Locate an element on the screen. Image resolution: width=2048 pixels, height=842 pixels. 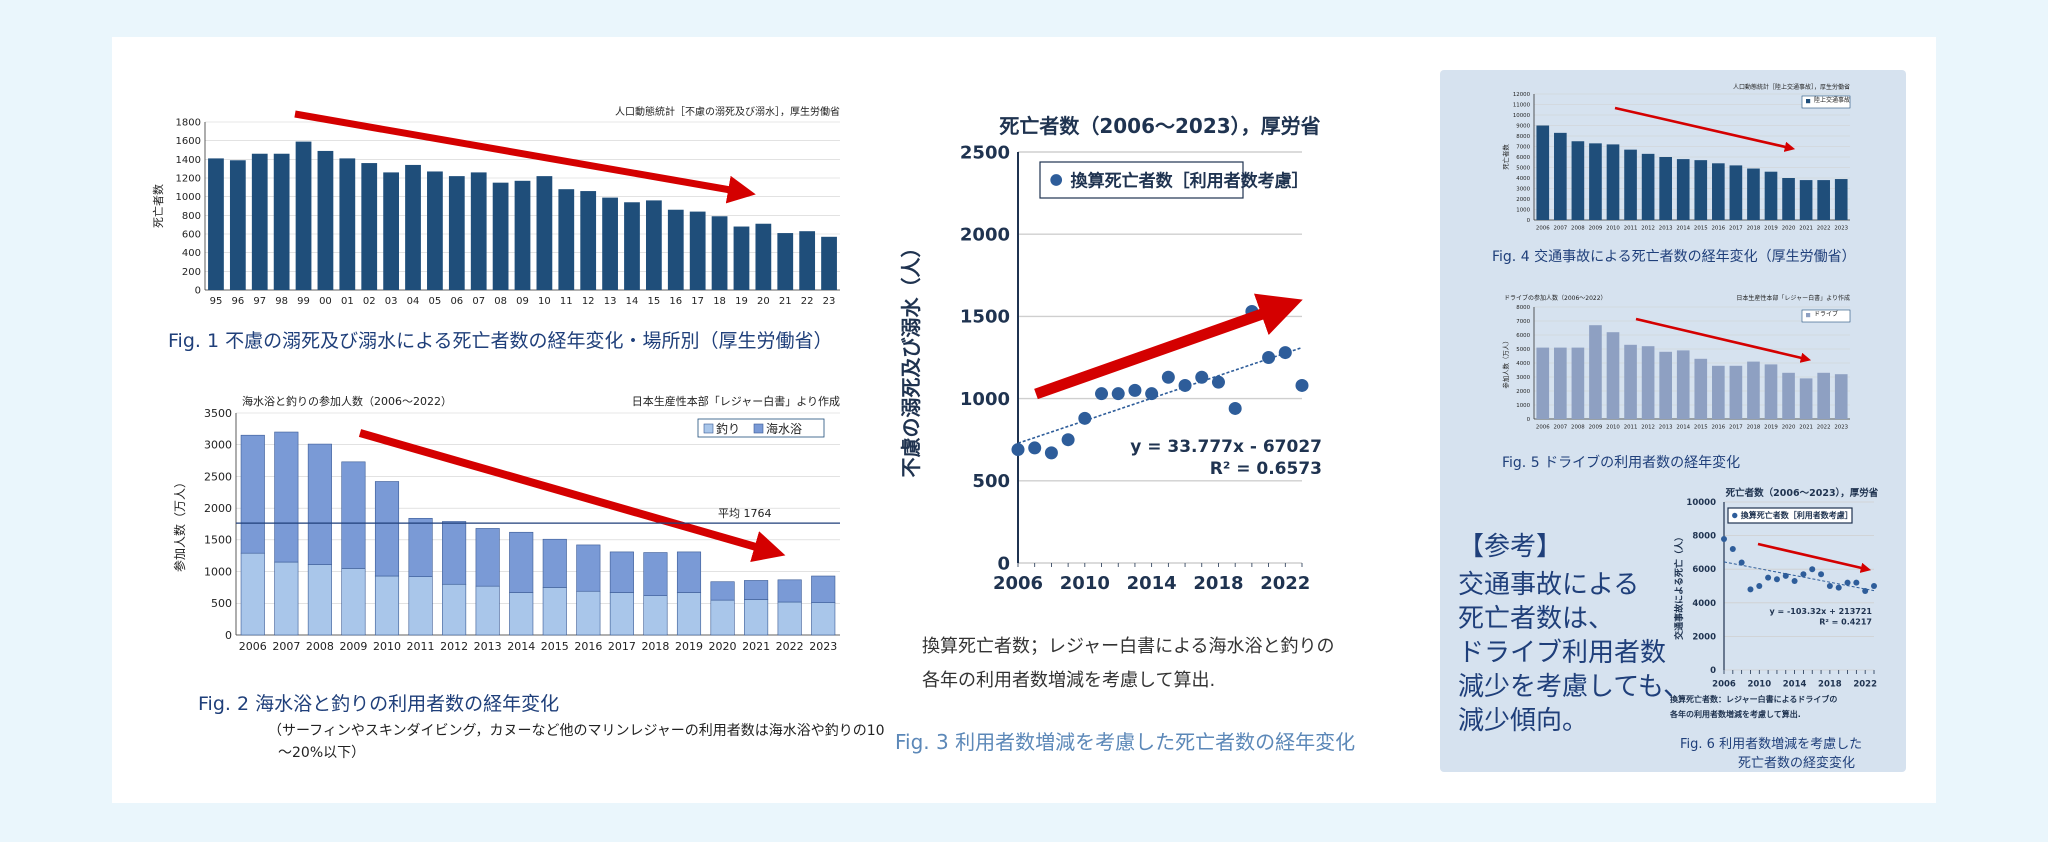
chart-title: 死亡者数（2006〜2023），厚労省 is located at coordinates (1159, 126).